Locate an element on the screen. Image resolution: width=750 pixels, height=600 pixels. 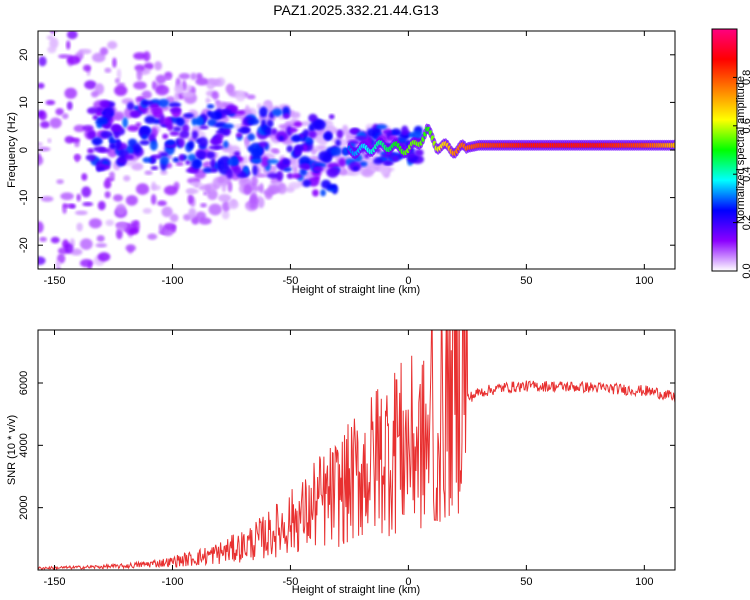
colorbar-label: Normalized spectral amplitude is located at coordinates (741, 150).